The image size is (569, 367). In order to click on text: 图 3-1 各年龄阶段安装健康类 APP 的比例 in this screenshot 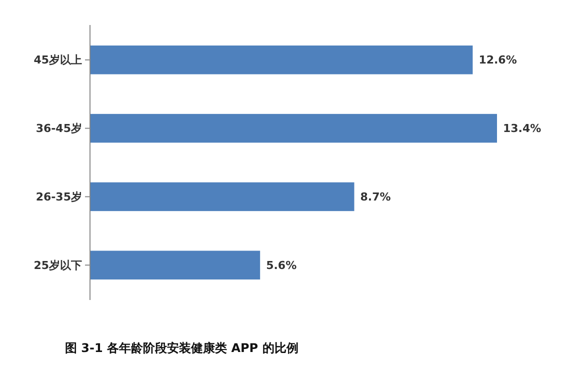, I will do `click(181, 348)`.